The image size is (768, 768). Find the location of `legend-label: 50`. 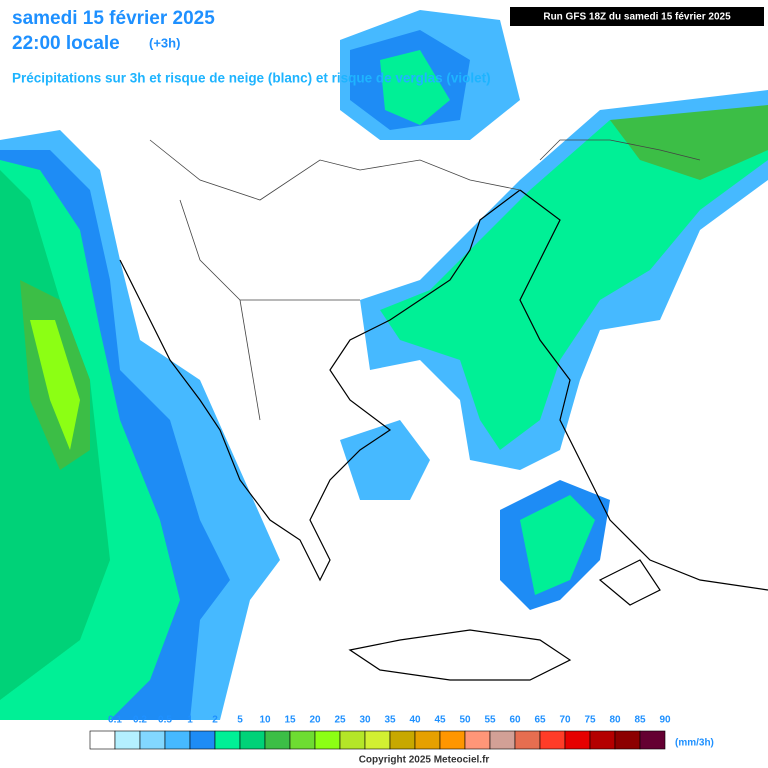

legend-label: 50 is located at coordinates (465, 720).